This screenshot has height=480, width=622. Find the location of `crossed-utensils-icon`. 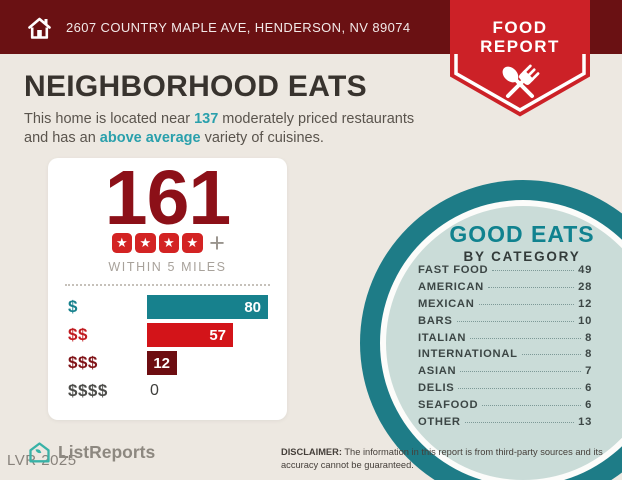

crossed-utensils-icon is located at coordinates (521, 81).